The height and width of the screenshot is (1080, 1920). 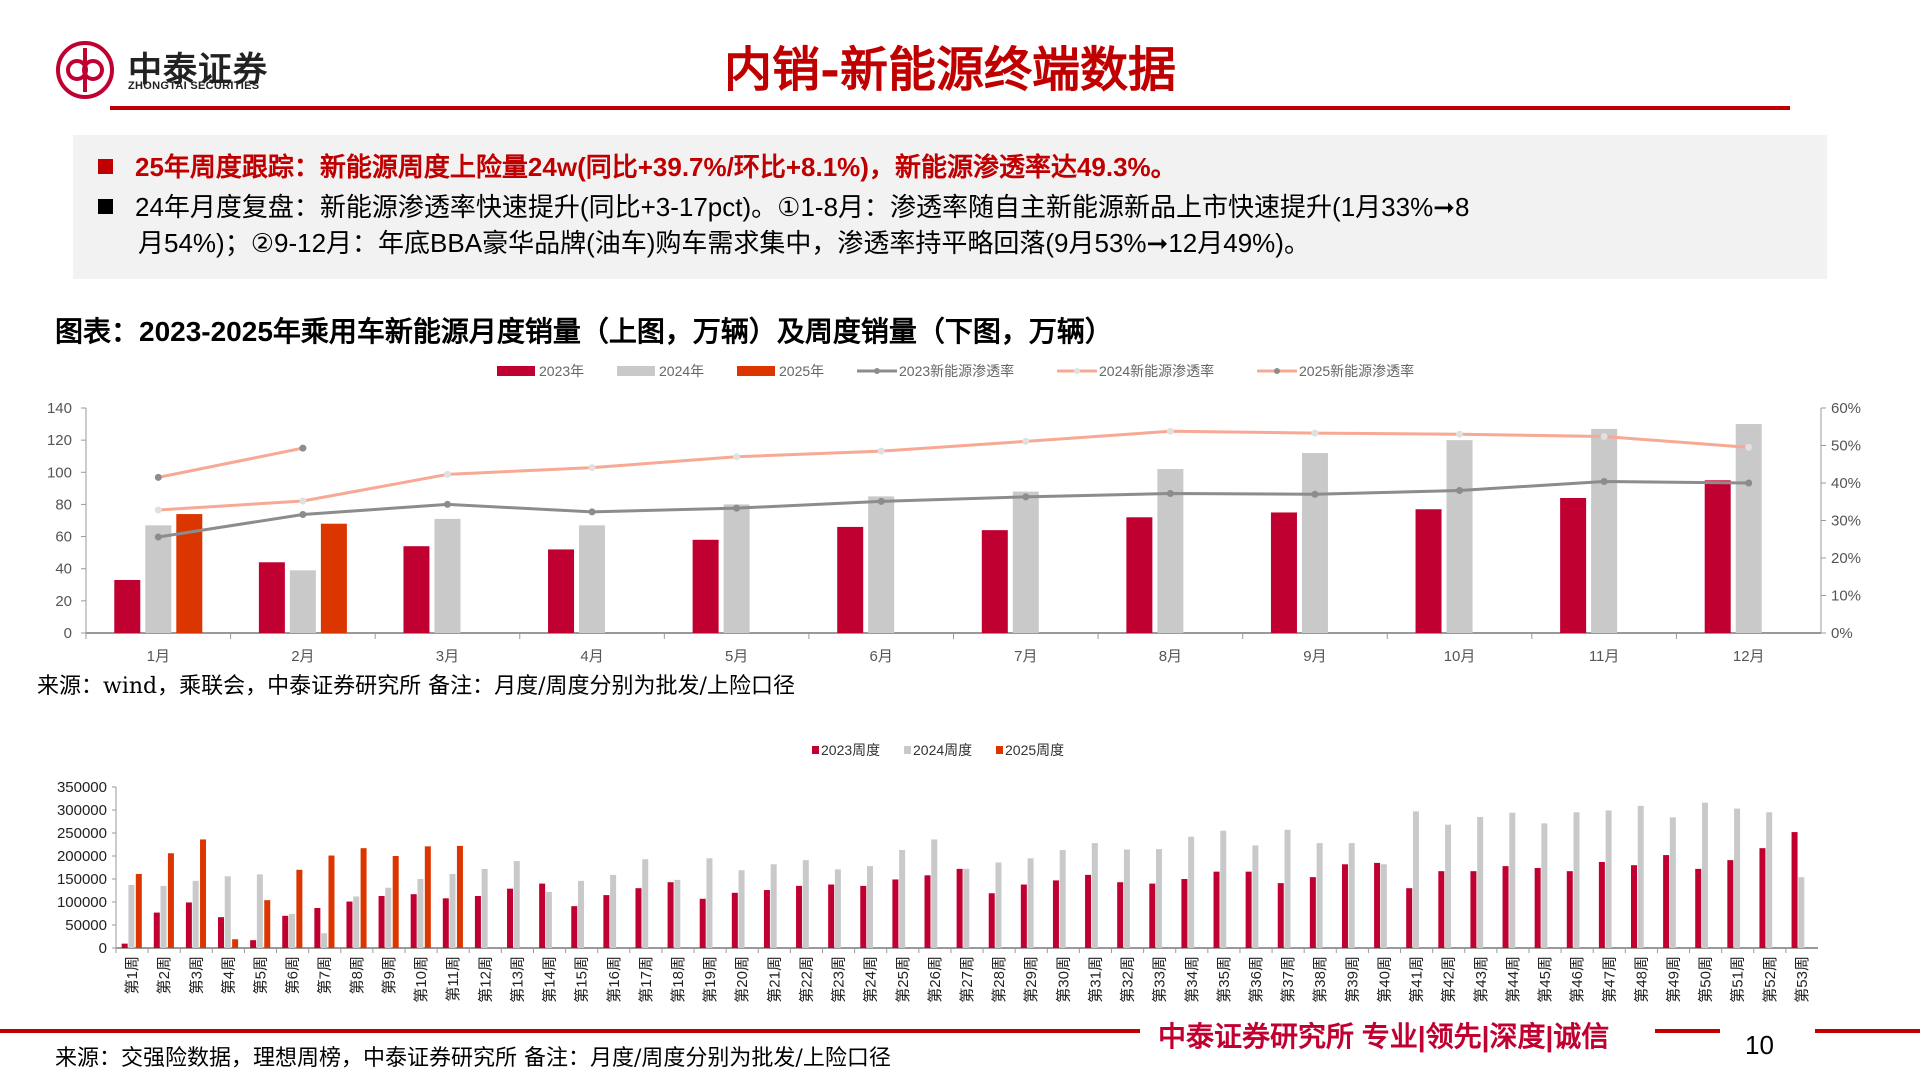 I want to click on y2-tick-label: 60%, so click(x=1846, y=408).